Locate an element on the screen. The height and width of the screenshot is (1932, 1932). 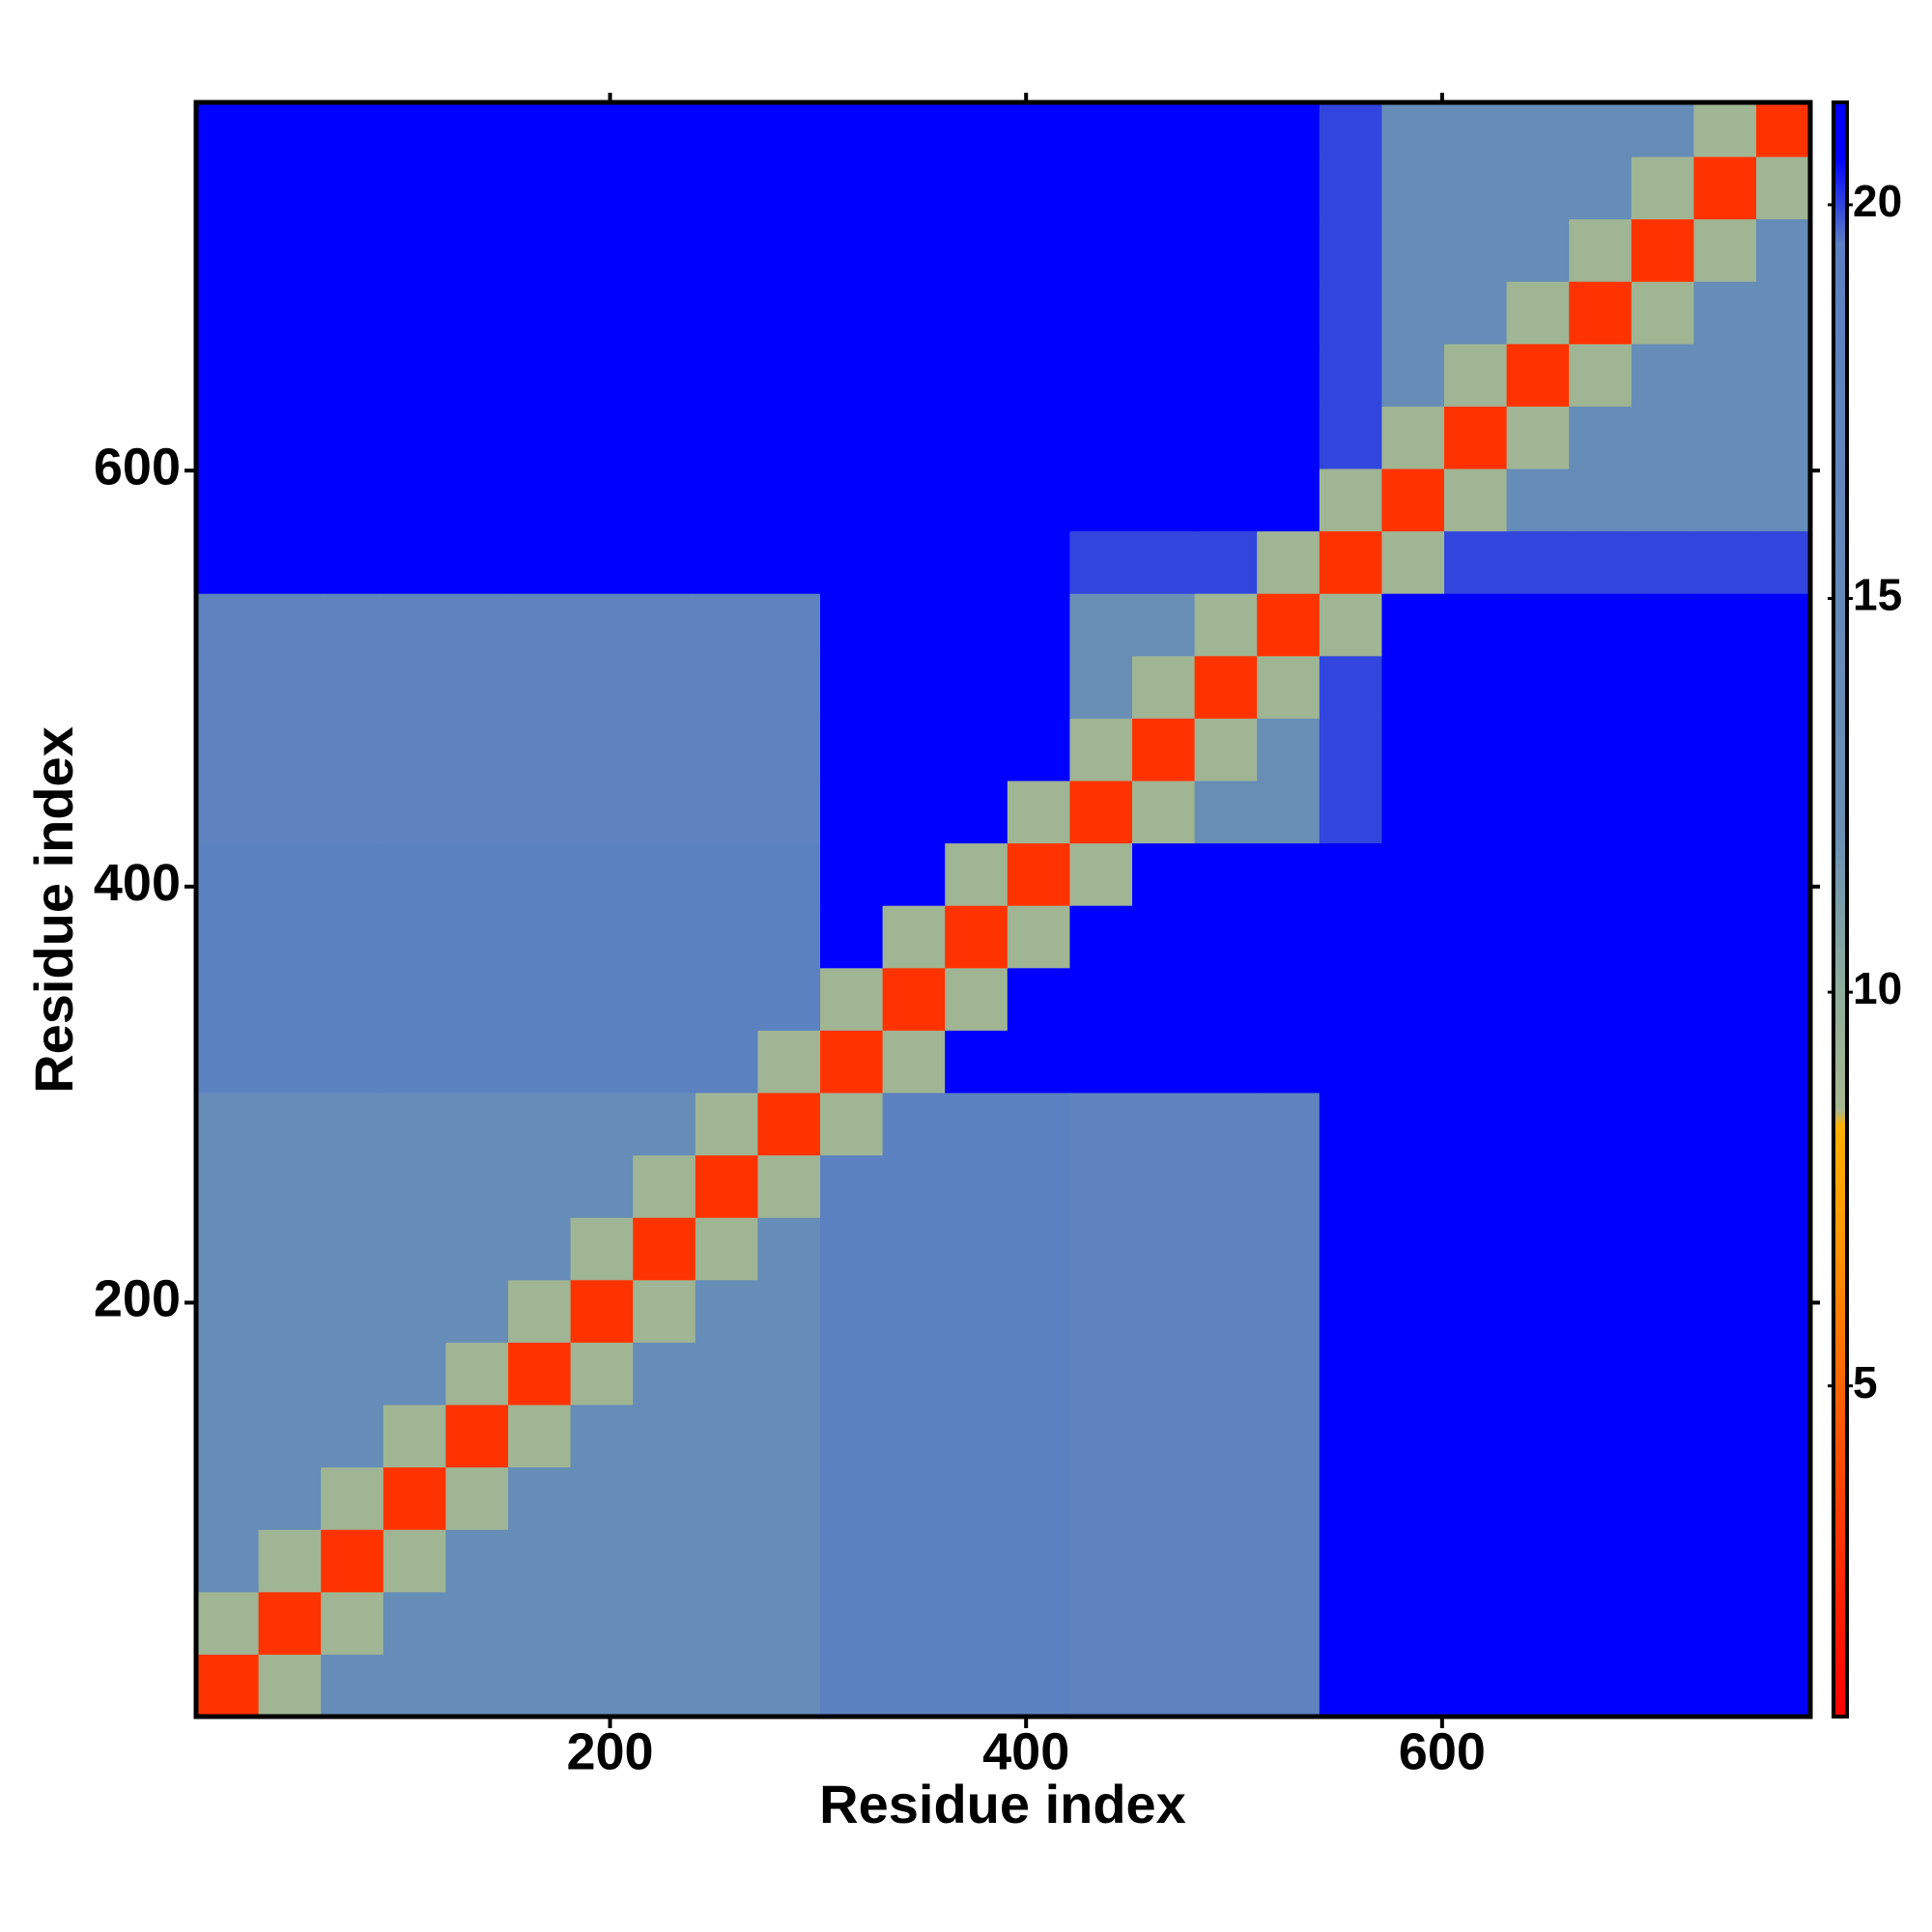
colorbar-tick-label: 15 is located at coordinates (1877, 595).